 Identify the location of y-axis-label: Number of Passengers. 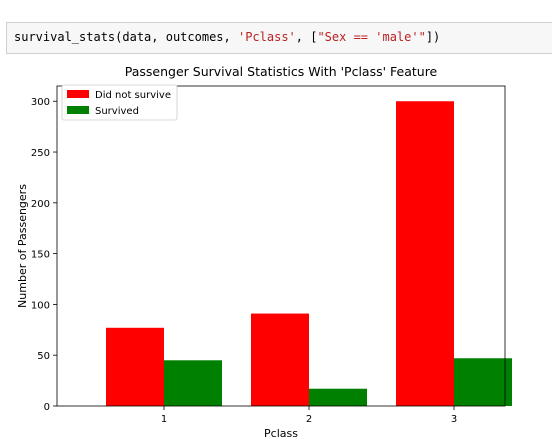
(22, 246).